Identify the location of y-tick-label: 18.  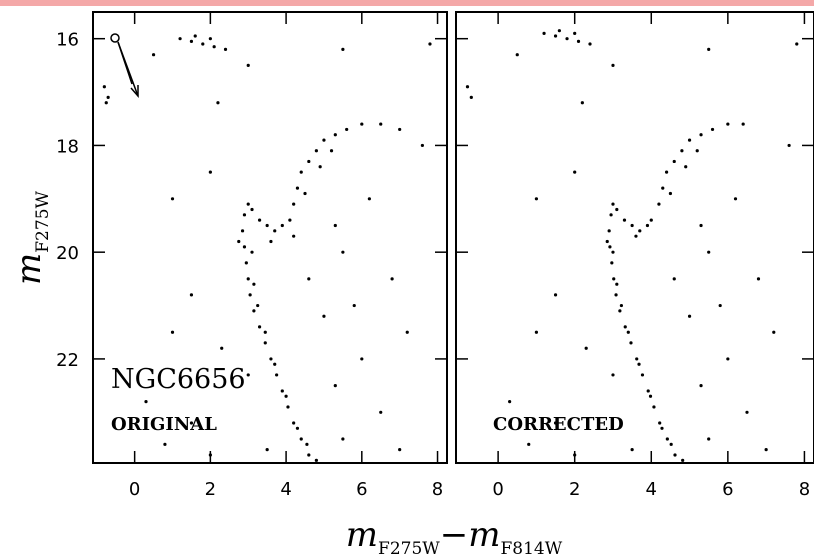
(67, 146).